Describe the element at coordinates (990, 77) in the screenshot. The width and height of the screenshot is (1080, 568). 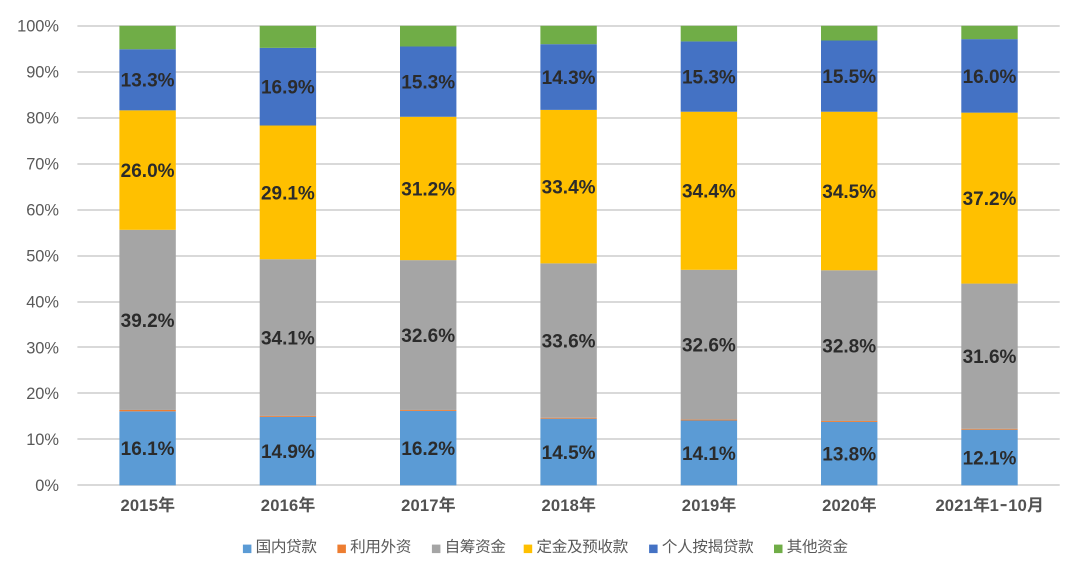
I see `svg-text: 16.0%` at that location.